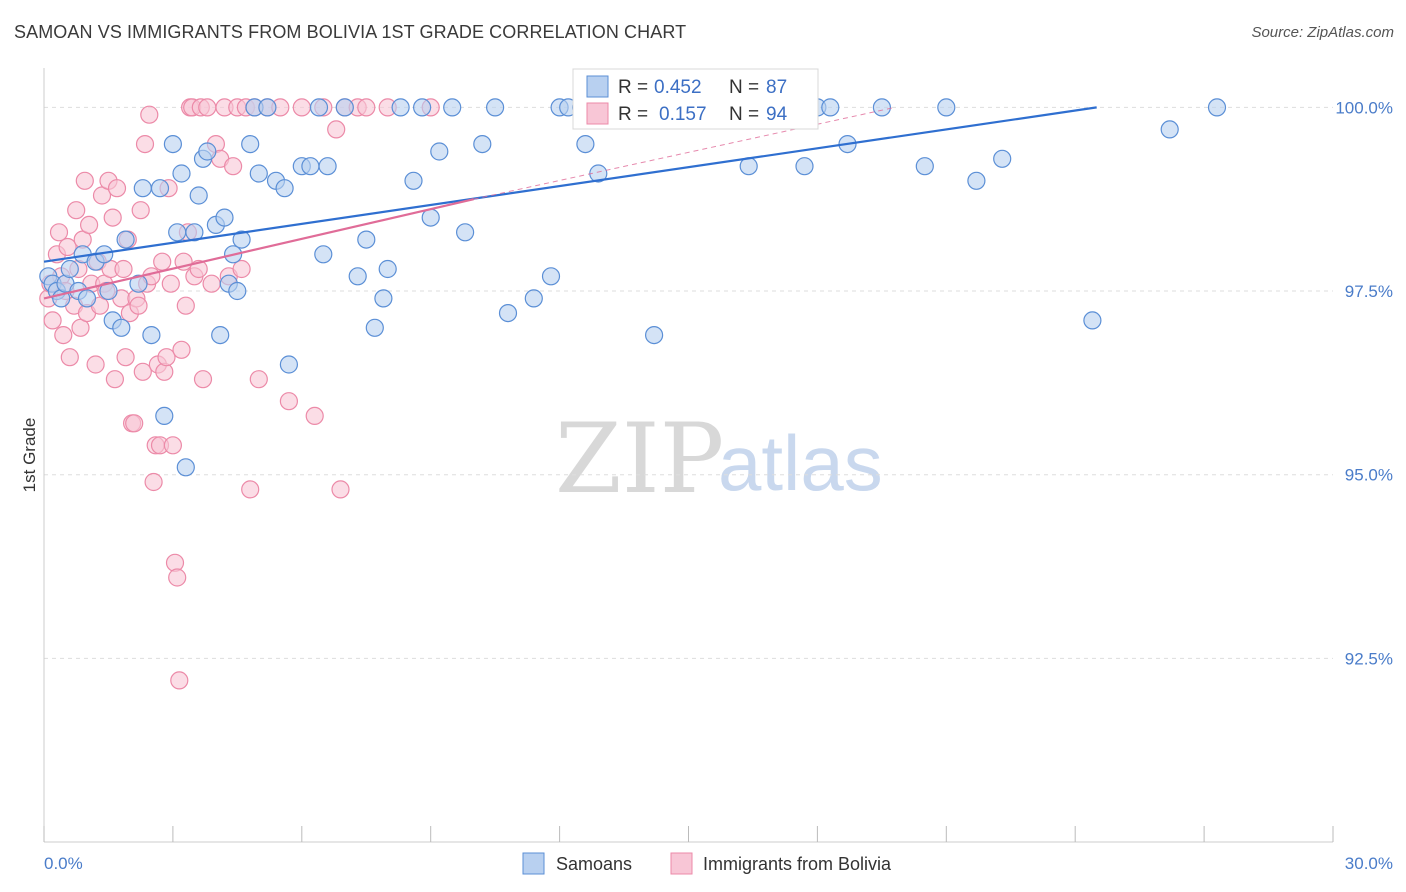 The image size is (1406, 892). I want to click on series-swatch-samoans, so click(533, 863).